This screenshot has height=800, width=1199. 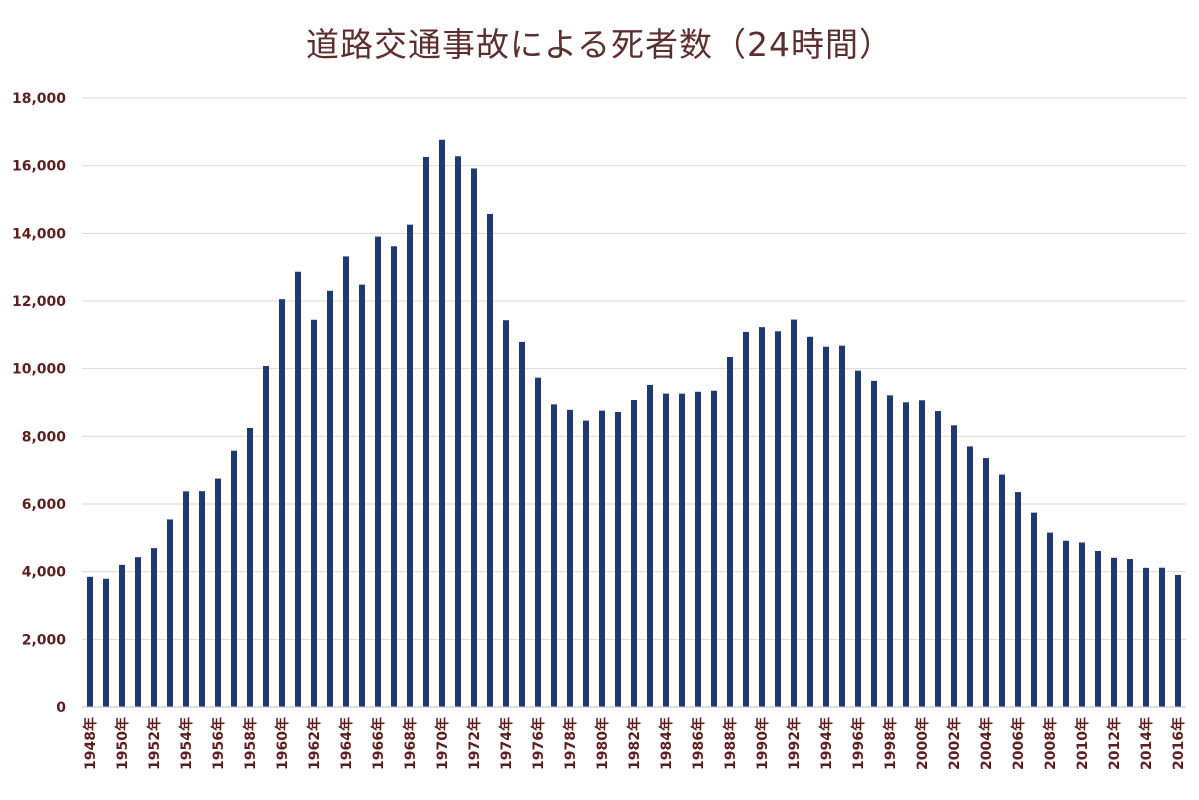 I want to click on x-tick-label: 2004年, so click(x=986, y=743).